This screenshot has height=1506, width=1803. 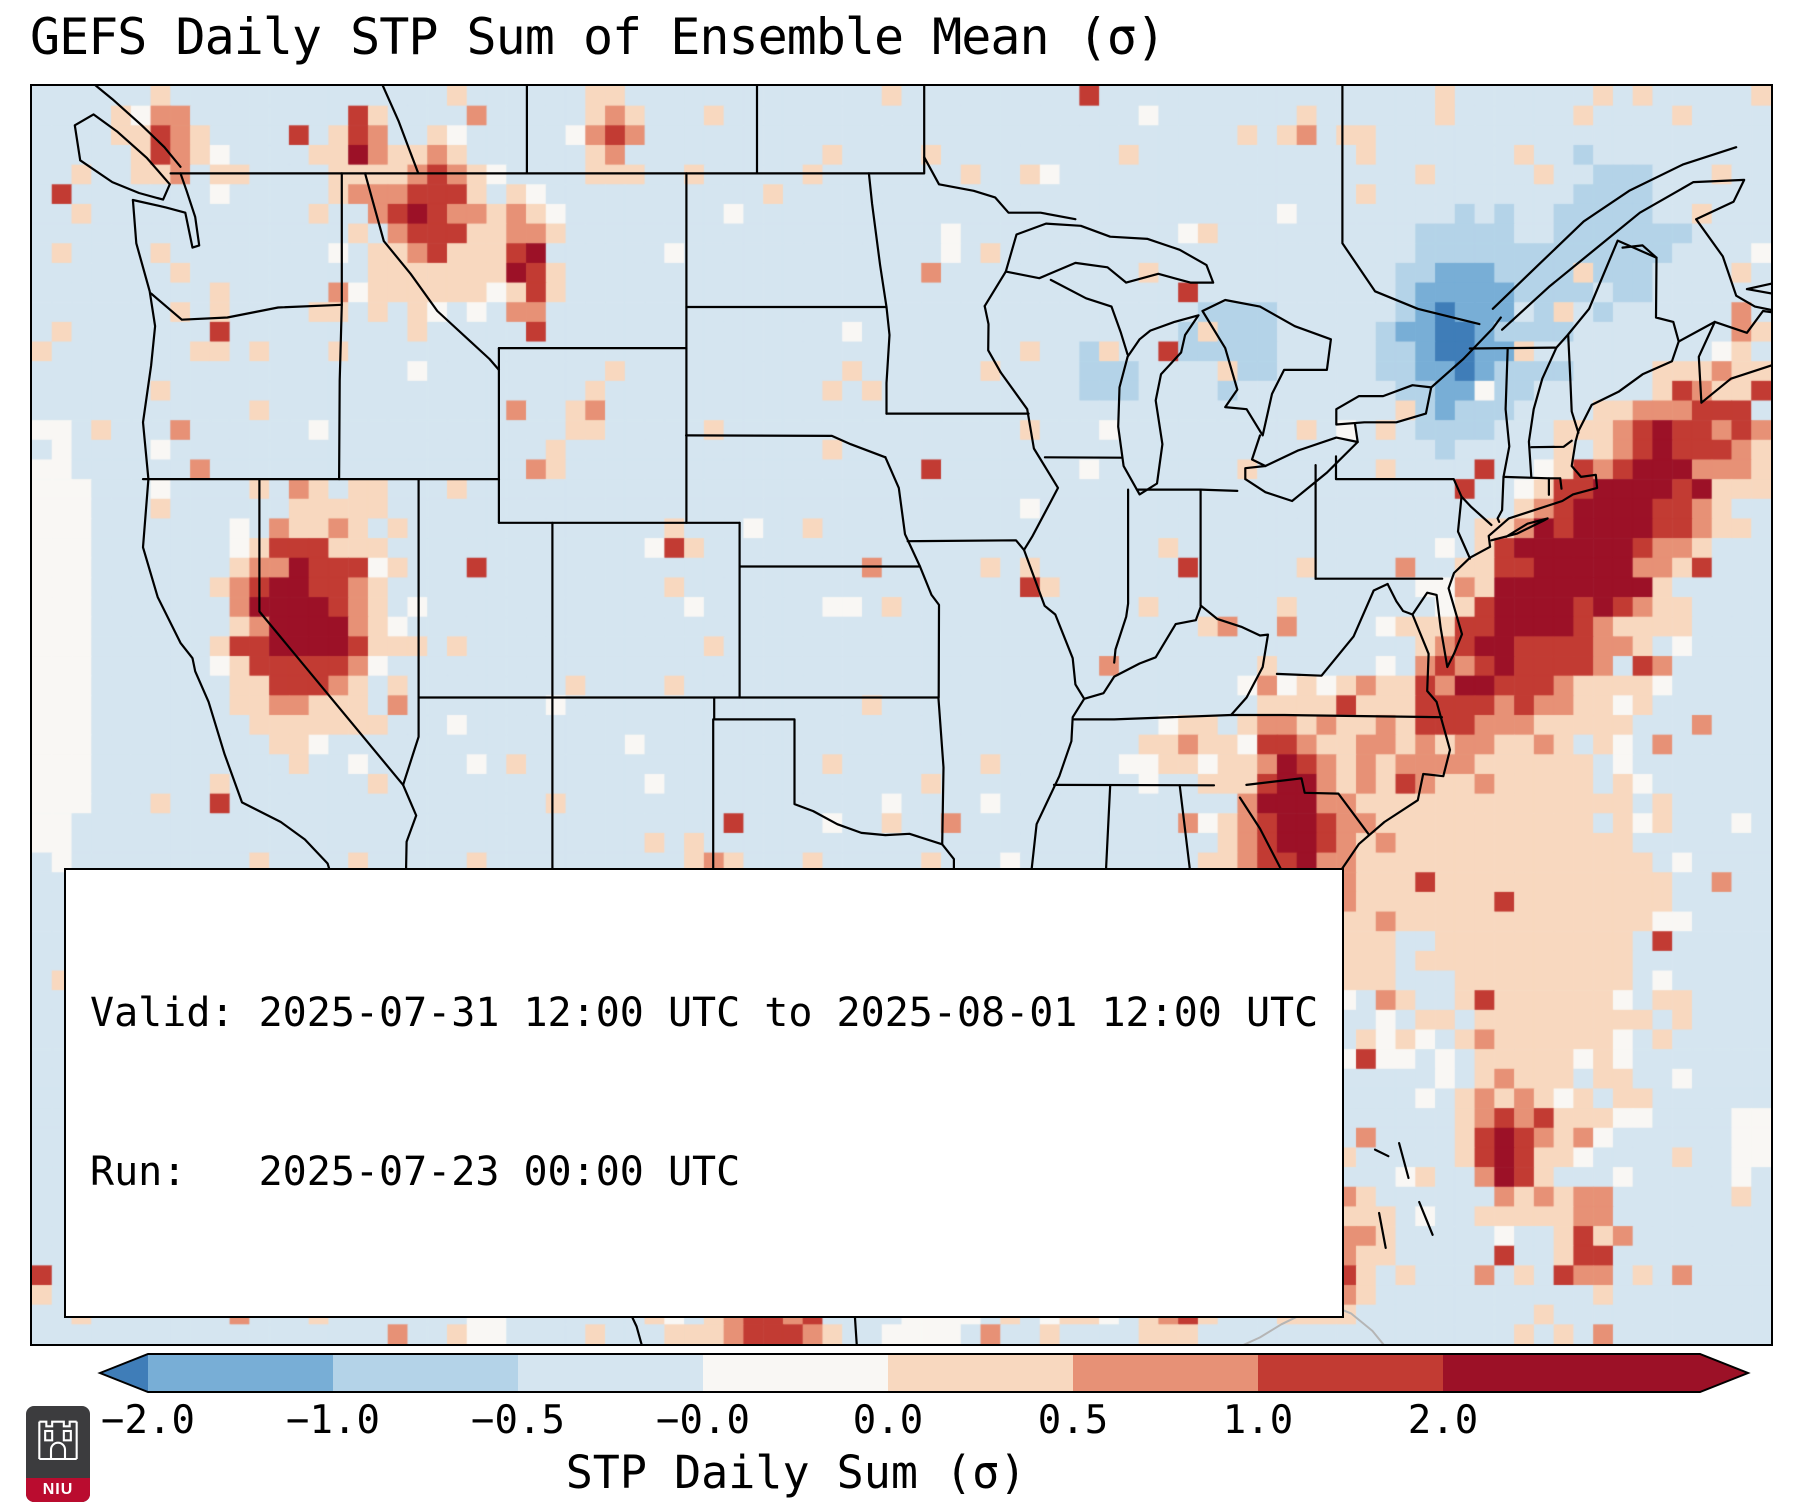 What do you see at coordinates (703, 1420) in the screenshot?
I see `colorbar-tick-label: −0.0` at bounding box center [703, 1420].